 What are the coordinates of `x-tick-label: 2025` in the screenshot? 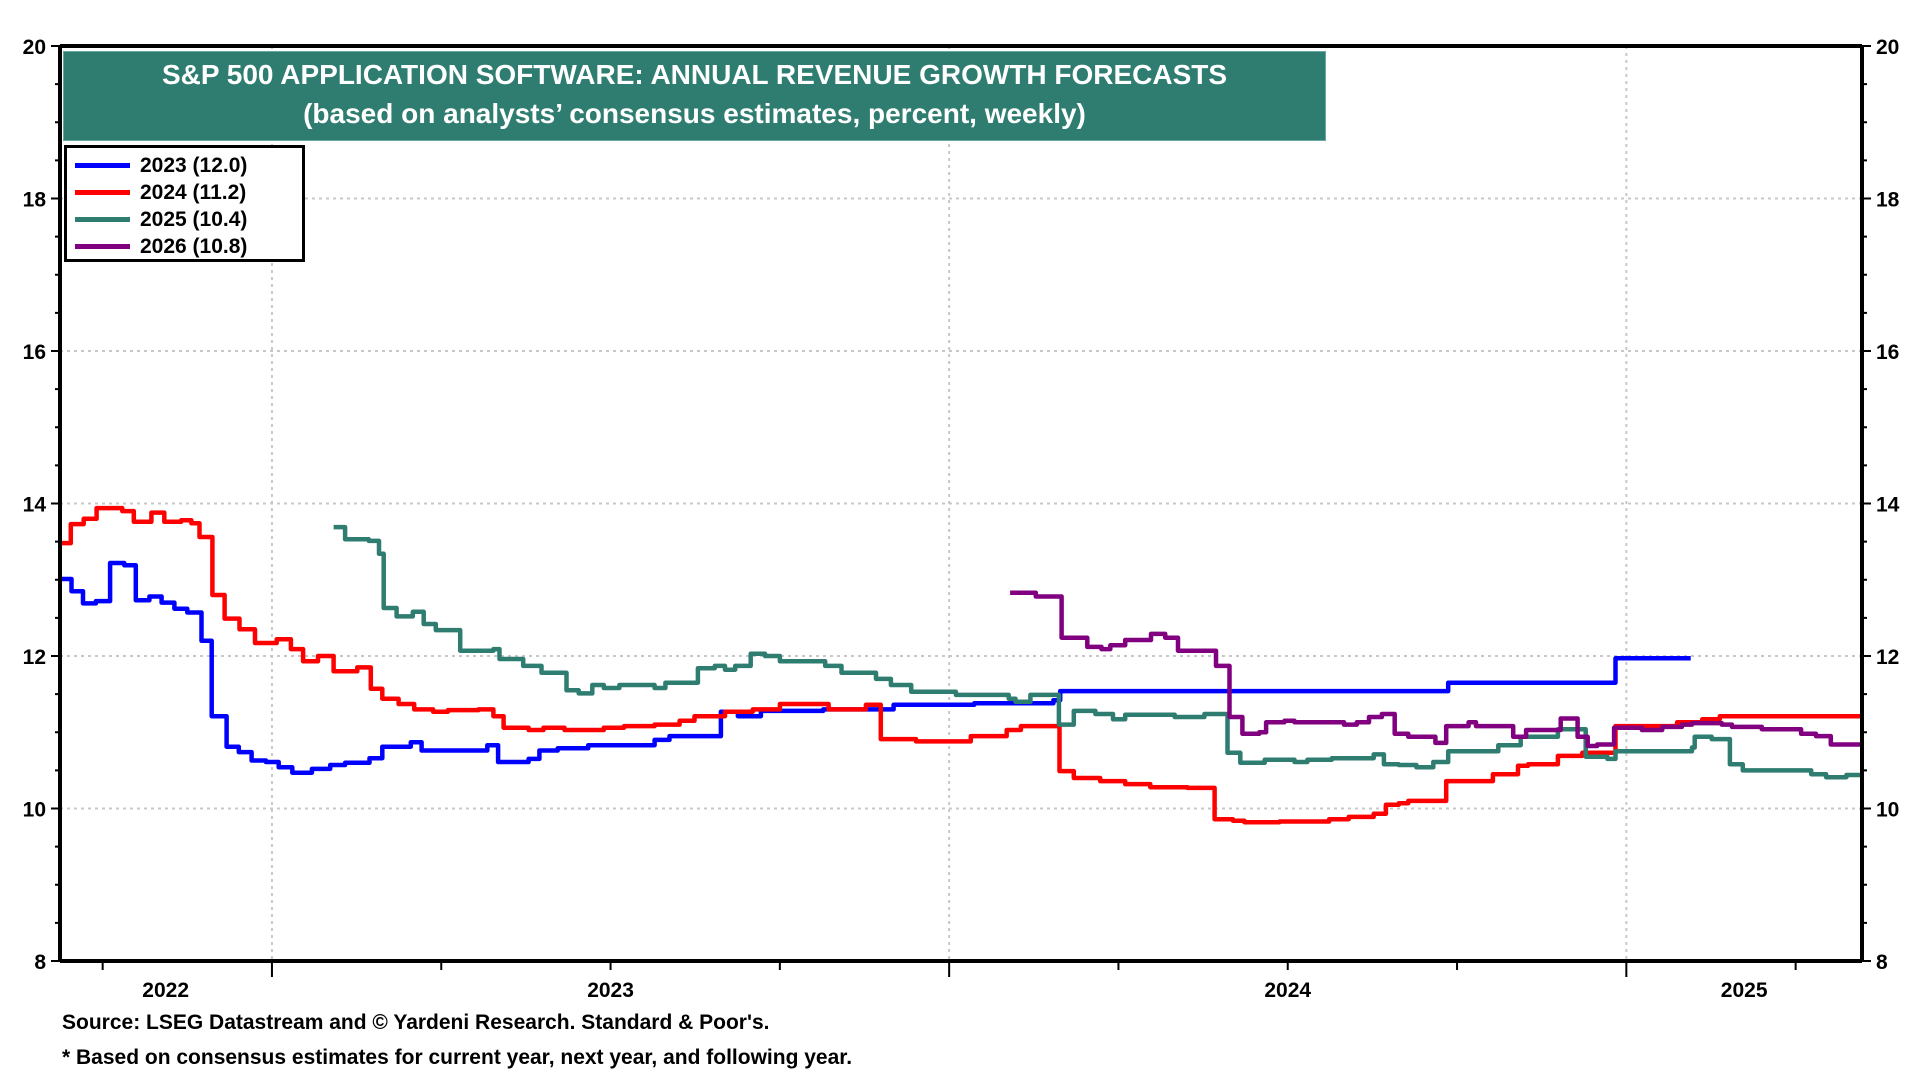 It's located at (1744, 990).